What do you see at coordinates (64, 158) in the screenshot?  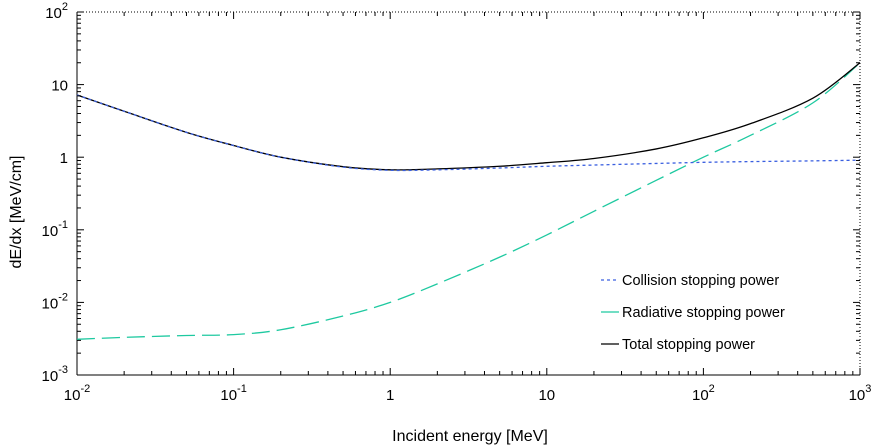 I see `y-tick-label: 1` at bounding box center [64, 158].